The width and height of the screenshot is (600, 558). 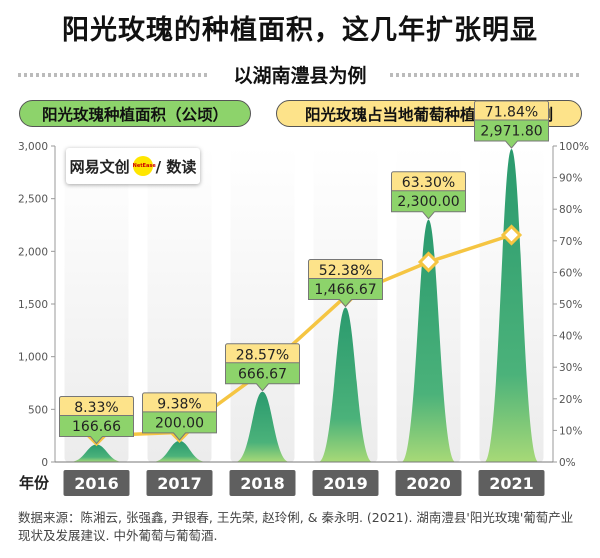 I want to click on ratio-data-label: 63.30%, so click(x=428, y=183).